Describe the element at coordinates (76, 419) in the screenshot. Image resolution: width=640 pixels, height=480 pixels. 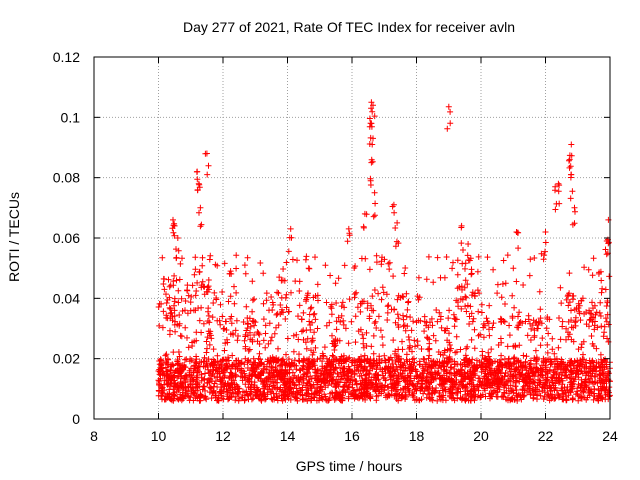
I see `y-tick-label: 0` at that location.